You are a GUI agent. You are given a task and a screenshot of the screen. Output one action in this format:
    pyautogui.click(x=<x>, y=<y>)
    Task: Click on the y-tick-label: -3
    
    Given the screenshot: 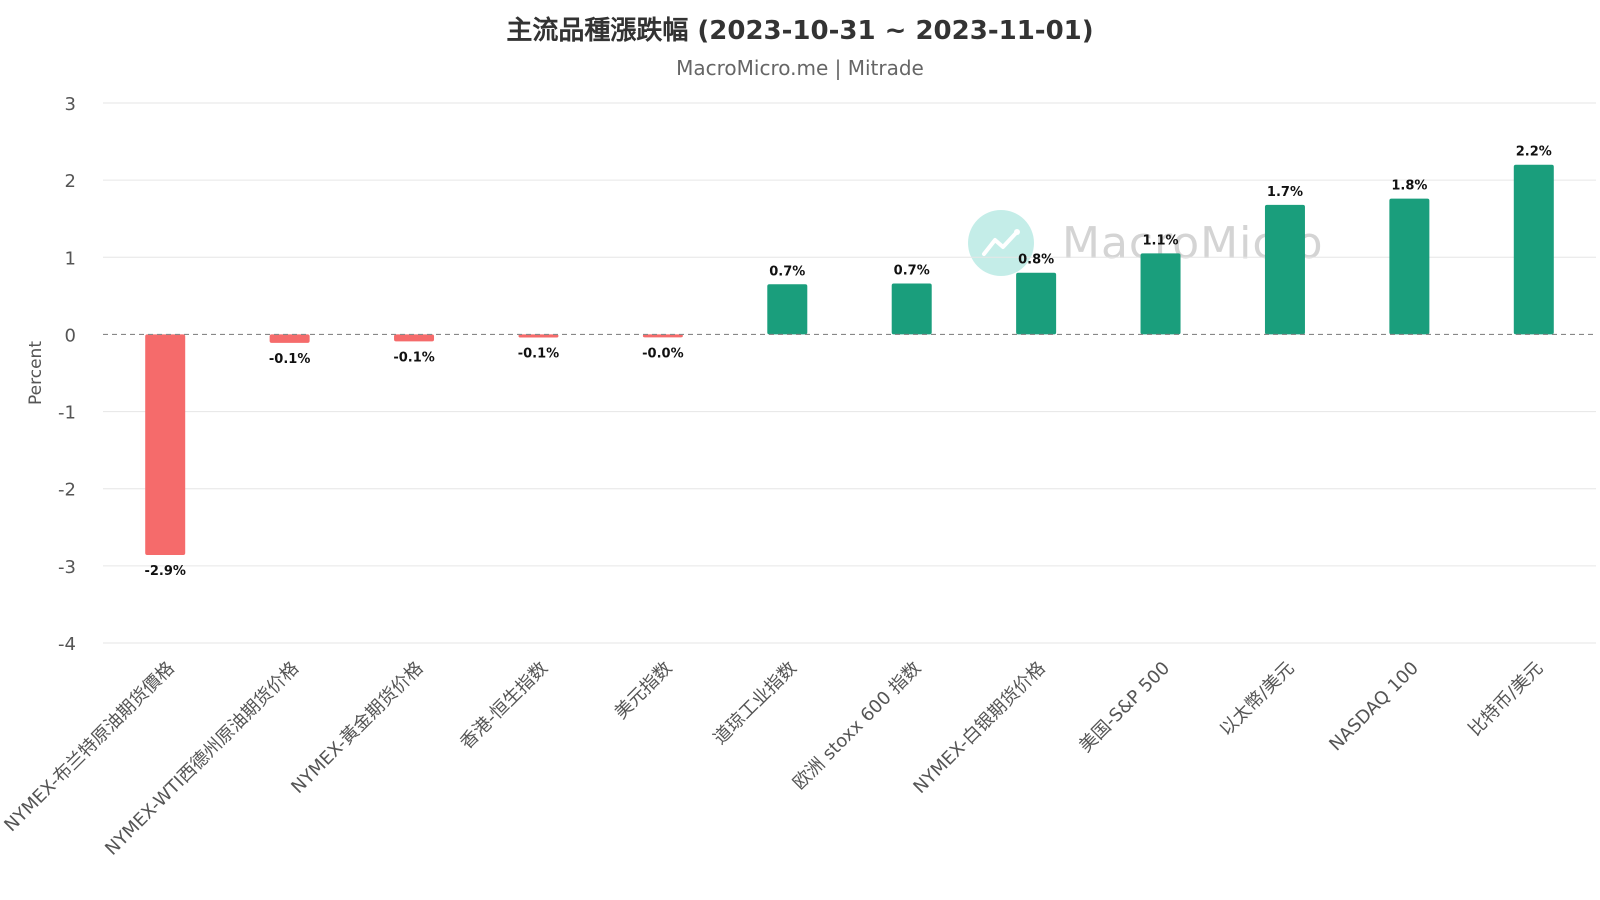 What is the action you would take?
    pyautogui.click(x=67, y=567)
    